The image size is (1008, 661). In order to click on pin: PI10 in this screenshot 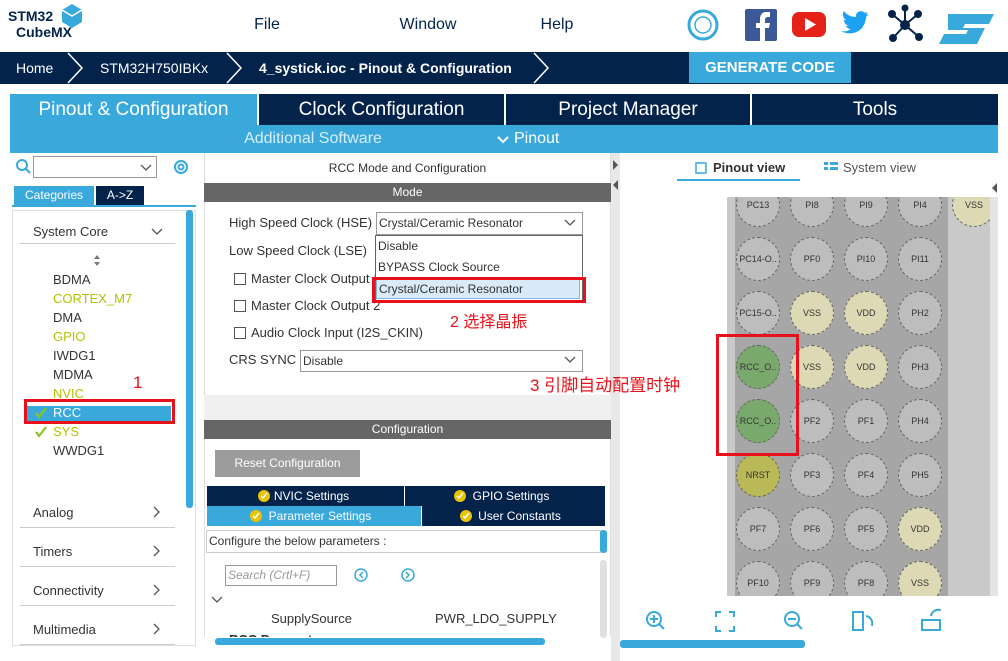, I will do `click(866, 259)`.